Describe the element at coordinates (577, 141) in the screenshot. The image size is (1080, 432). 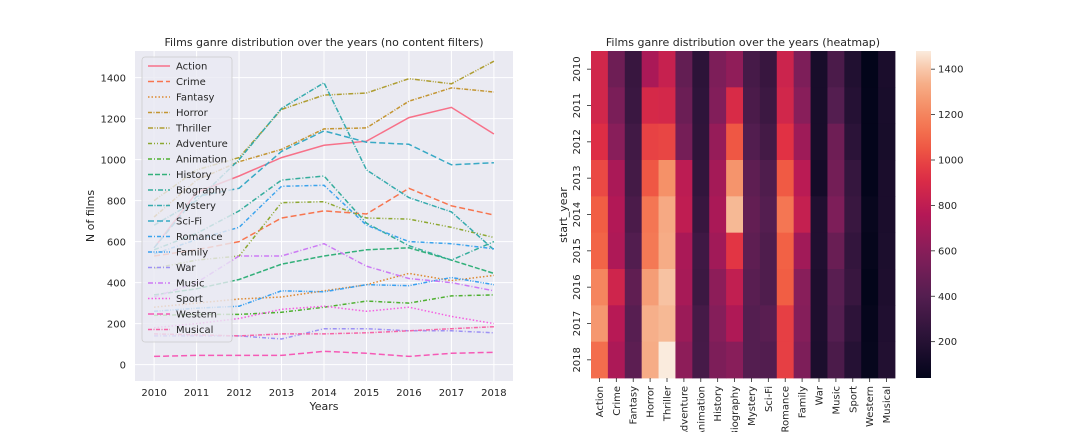
I see `heatmap-row-label: 2012` at that location.